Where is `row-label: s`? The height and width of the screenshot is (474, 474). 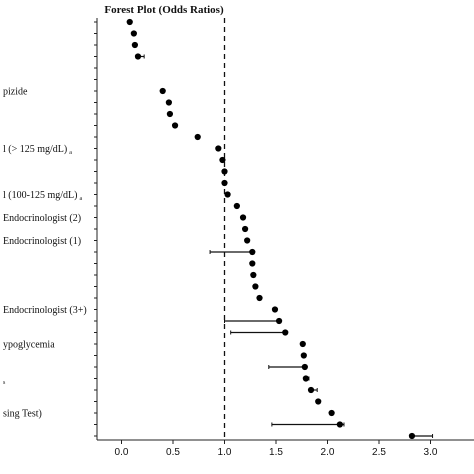
row-label: s is located at coordinates (4, 383).